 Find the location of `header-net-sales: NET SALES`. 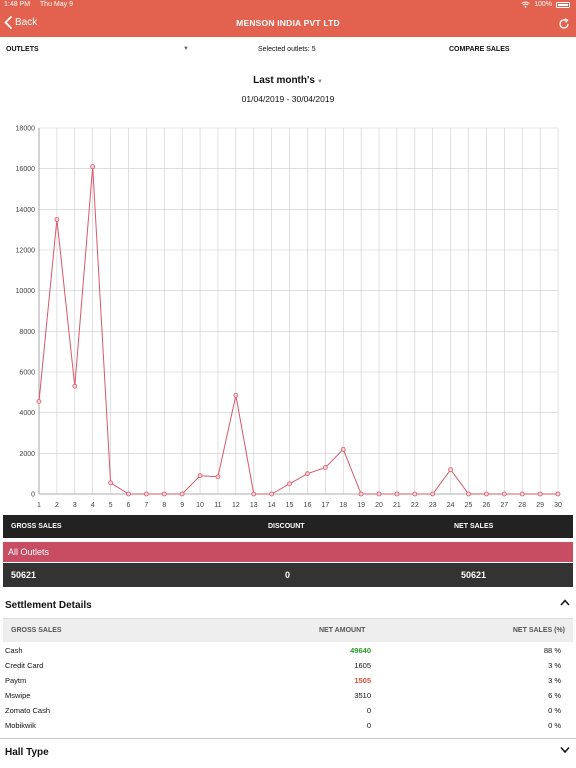

header-net-sales: NET SALES is located at coordinates (474, 526).